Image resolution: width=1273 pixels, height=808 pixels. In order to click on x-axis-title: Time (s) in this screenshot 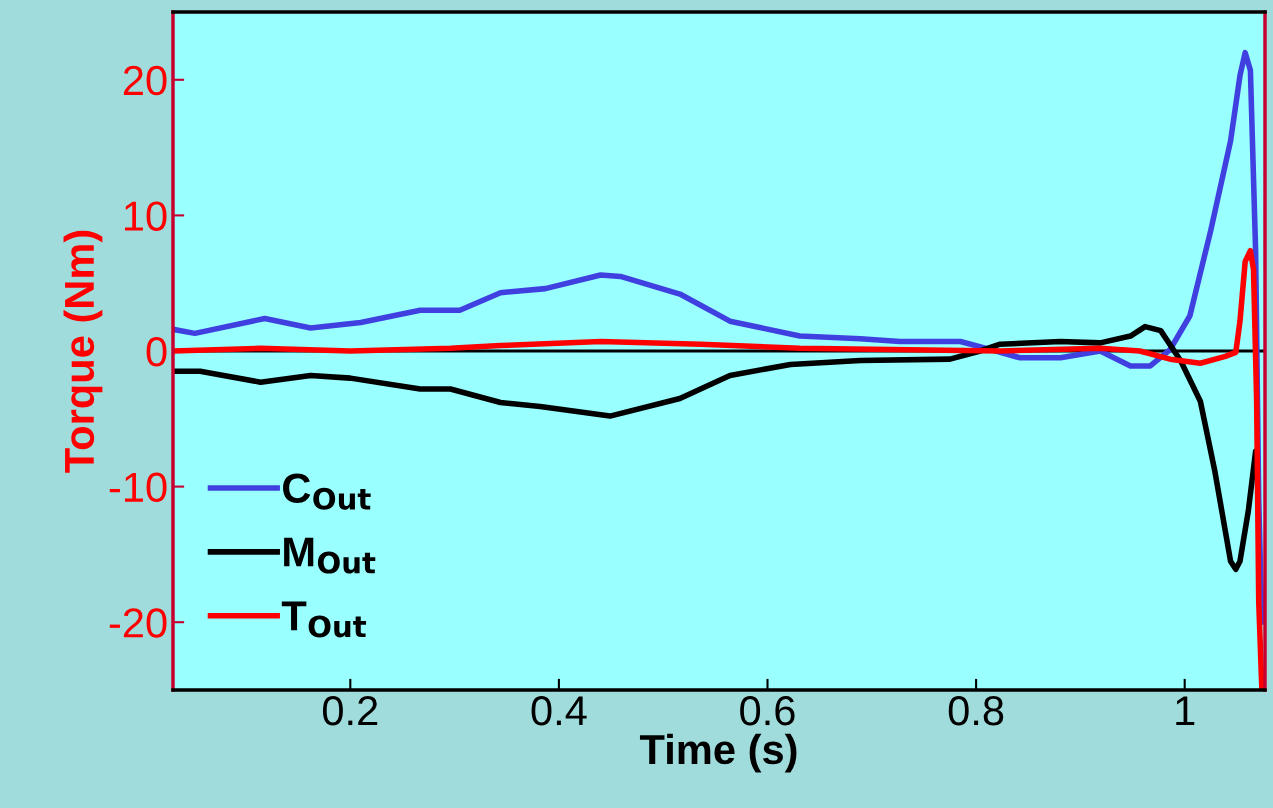, I will do `click(718, 753)`.